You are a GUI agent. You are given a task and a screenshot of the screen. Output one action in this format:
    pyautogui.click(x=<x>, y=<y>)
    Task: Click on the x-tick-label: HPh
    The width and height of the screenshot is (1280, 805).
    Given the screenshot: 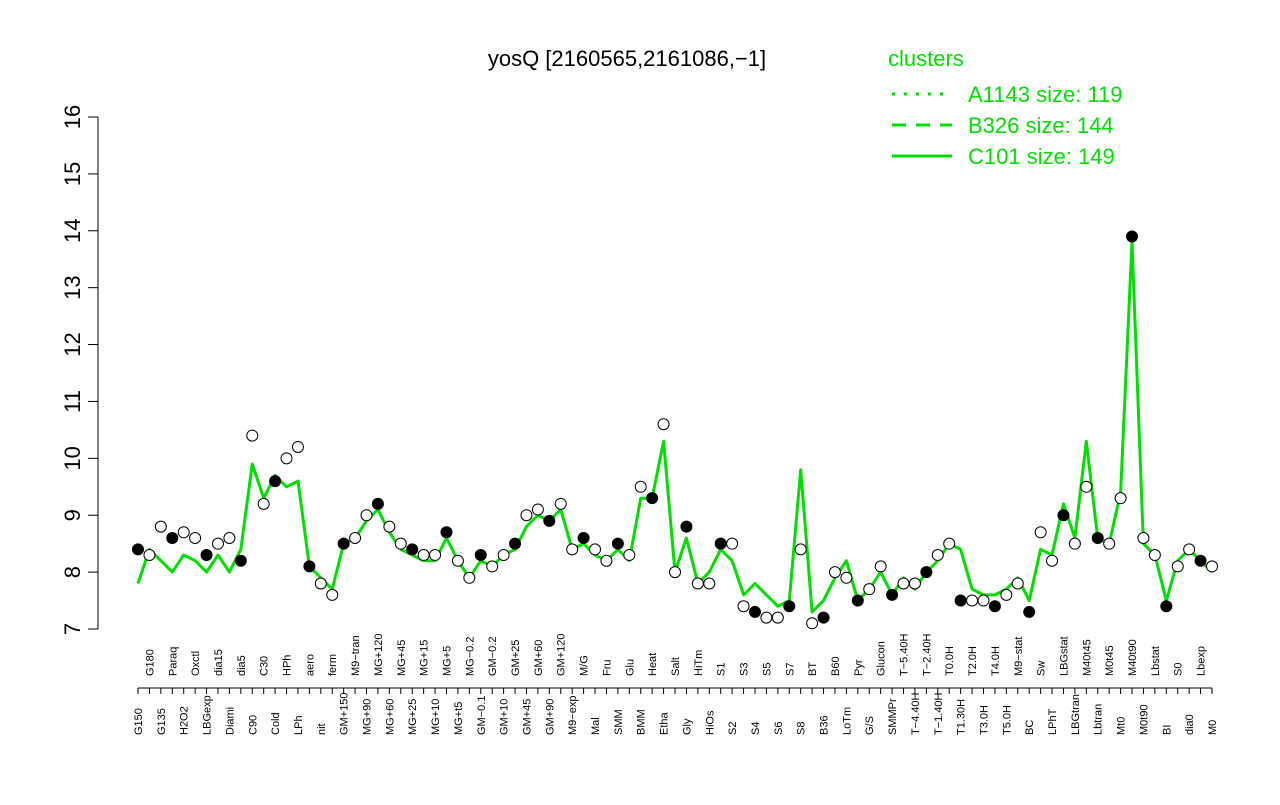 What is the action you would take?
    pyautogui.click(x=288, y=665)
    